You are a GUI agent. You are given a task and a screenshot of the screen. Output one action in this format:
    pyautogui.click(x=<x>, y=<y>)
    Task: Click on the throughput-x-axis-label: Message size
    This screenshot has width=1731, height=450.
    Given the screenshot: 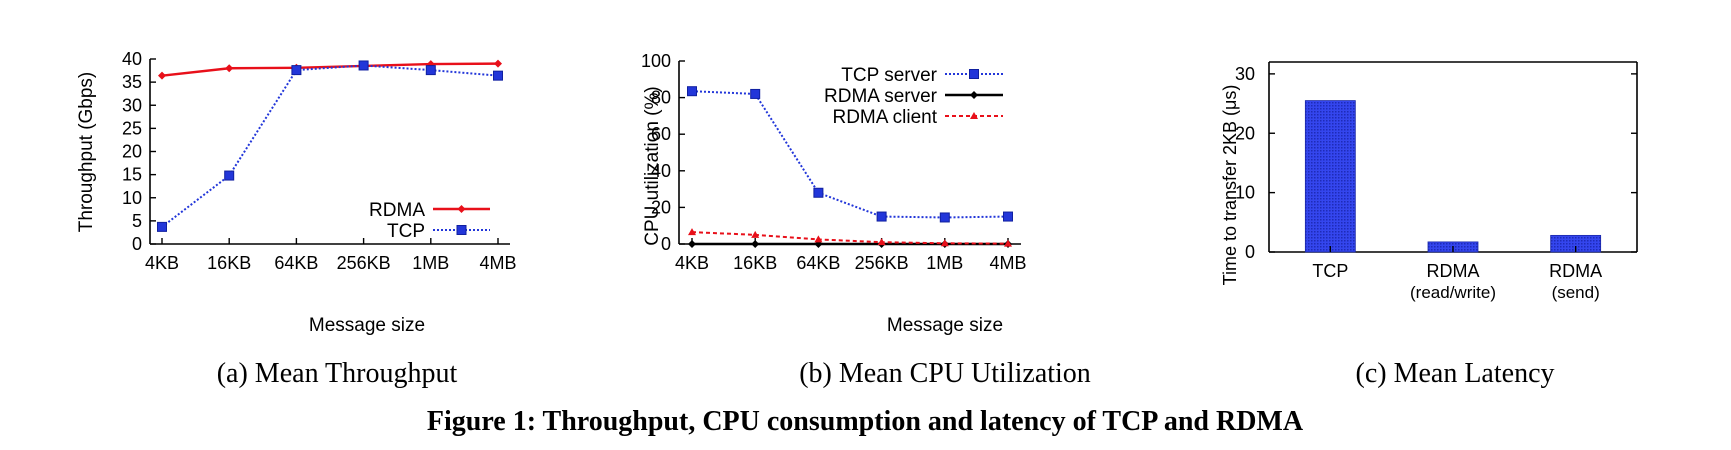 What is the action you would take?
    pyautogui.click(x=367, y=325)
    